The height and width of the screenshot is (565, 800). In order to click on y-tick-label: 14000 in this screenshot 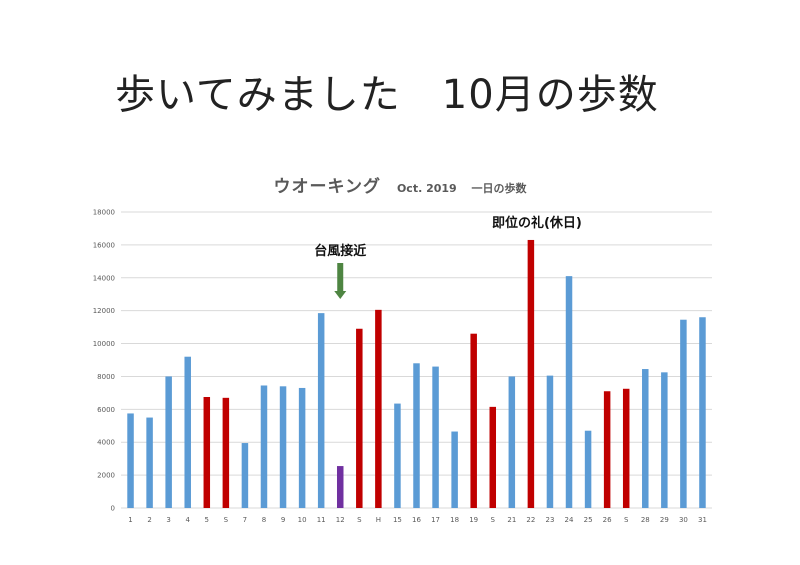, I will do `click(104, 278)`.